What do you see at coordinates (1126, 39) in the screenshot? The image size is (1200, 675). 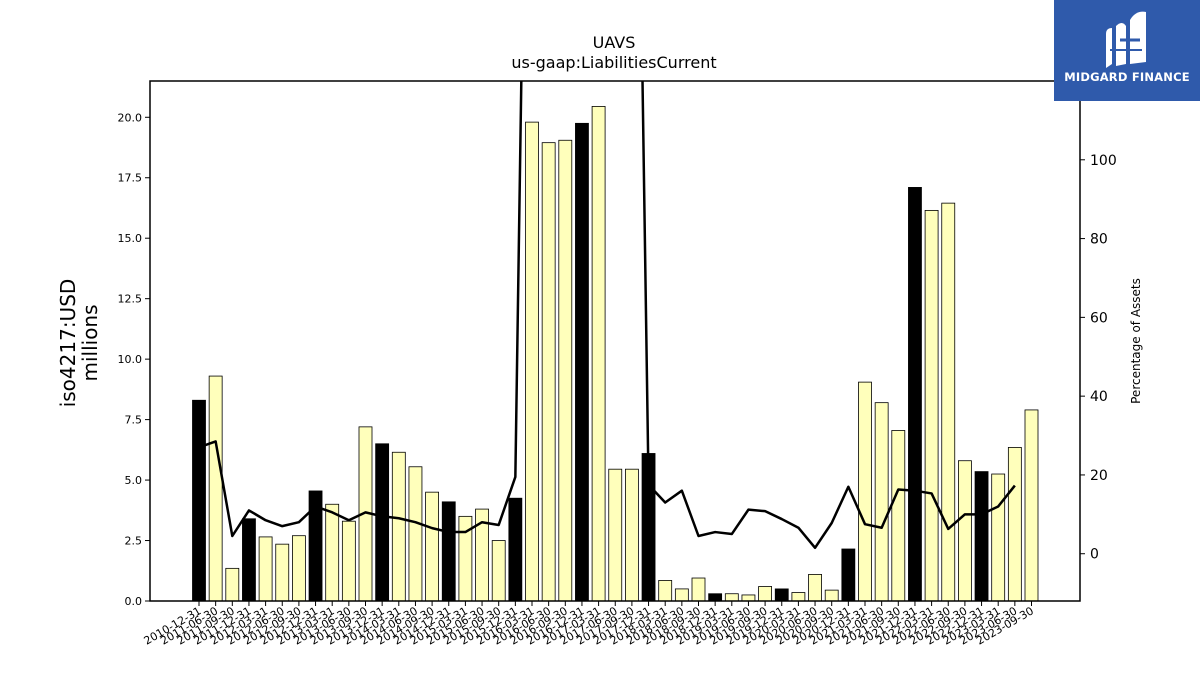 I see `midgard-logo-icon` at bounding box center [1126, 39].